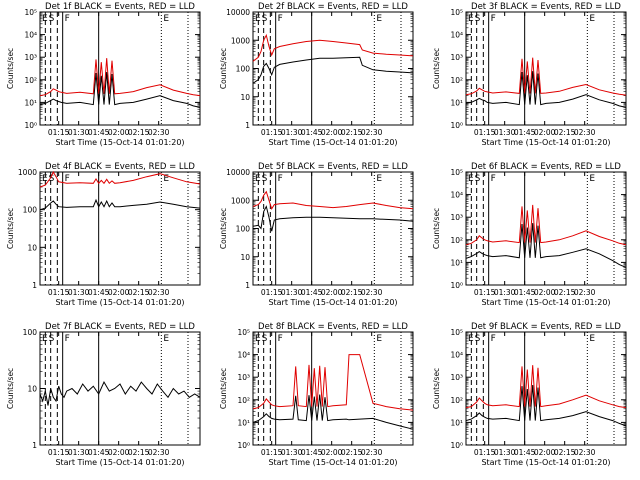  Describe the element at coordinates (238, 172) in the screenshot. I see `y-tick-label: 10000` at that location.